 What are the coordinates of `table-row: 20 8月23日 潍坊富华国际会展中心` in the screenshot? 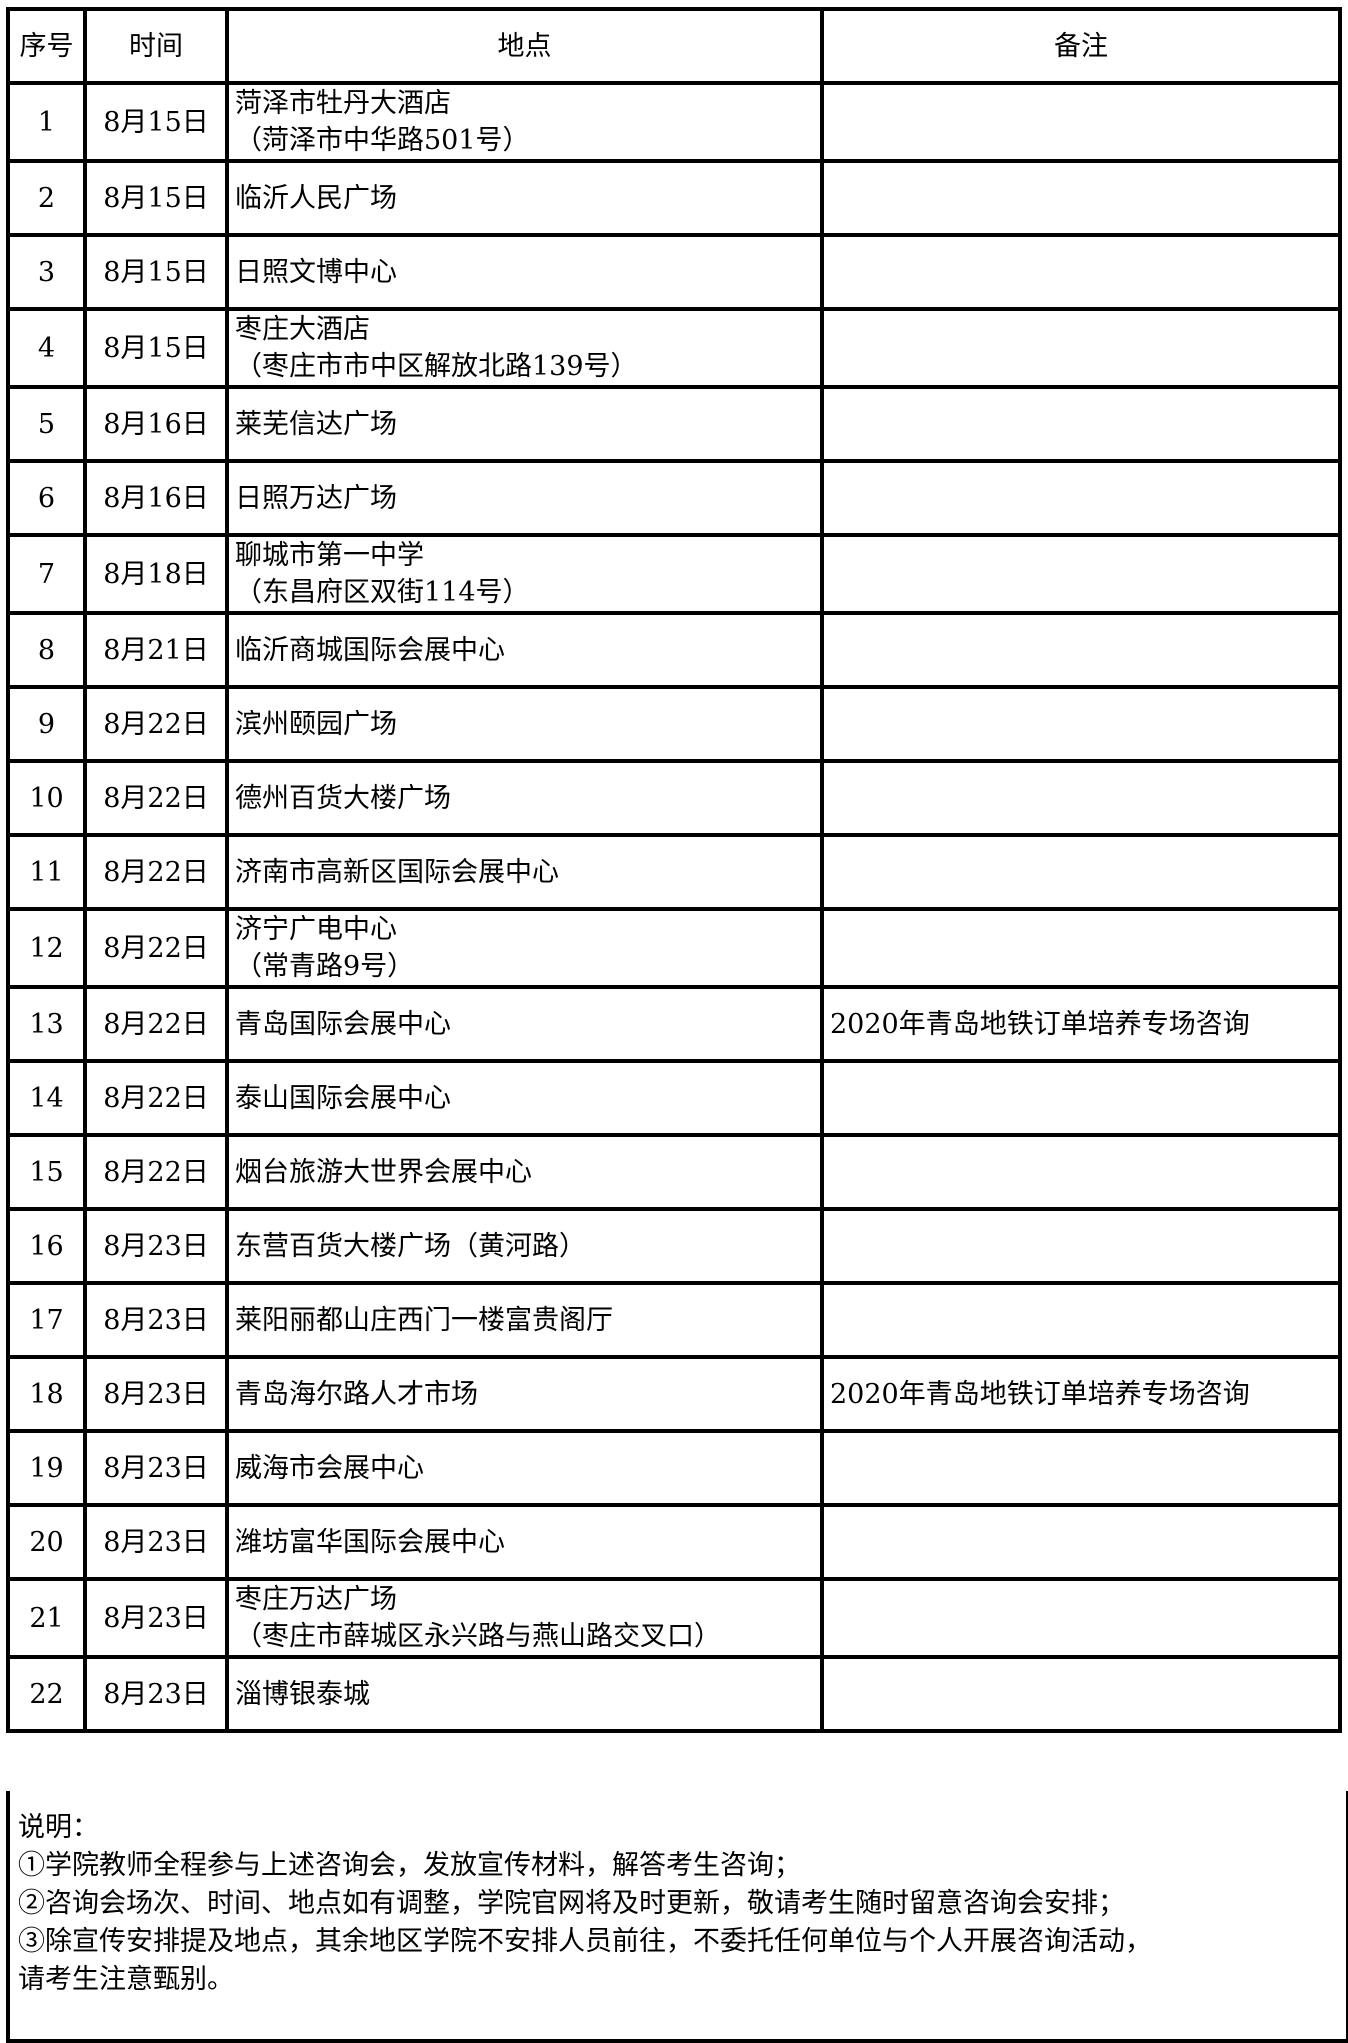 It's located at (674, 1542).